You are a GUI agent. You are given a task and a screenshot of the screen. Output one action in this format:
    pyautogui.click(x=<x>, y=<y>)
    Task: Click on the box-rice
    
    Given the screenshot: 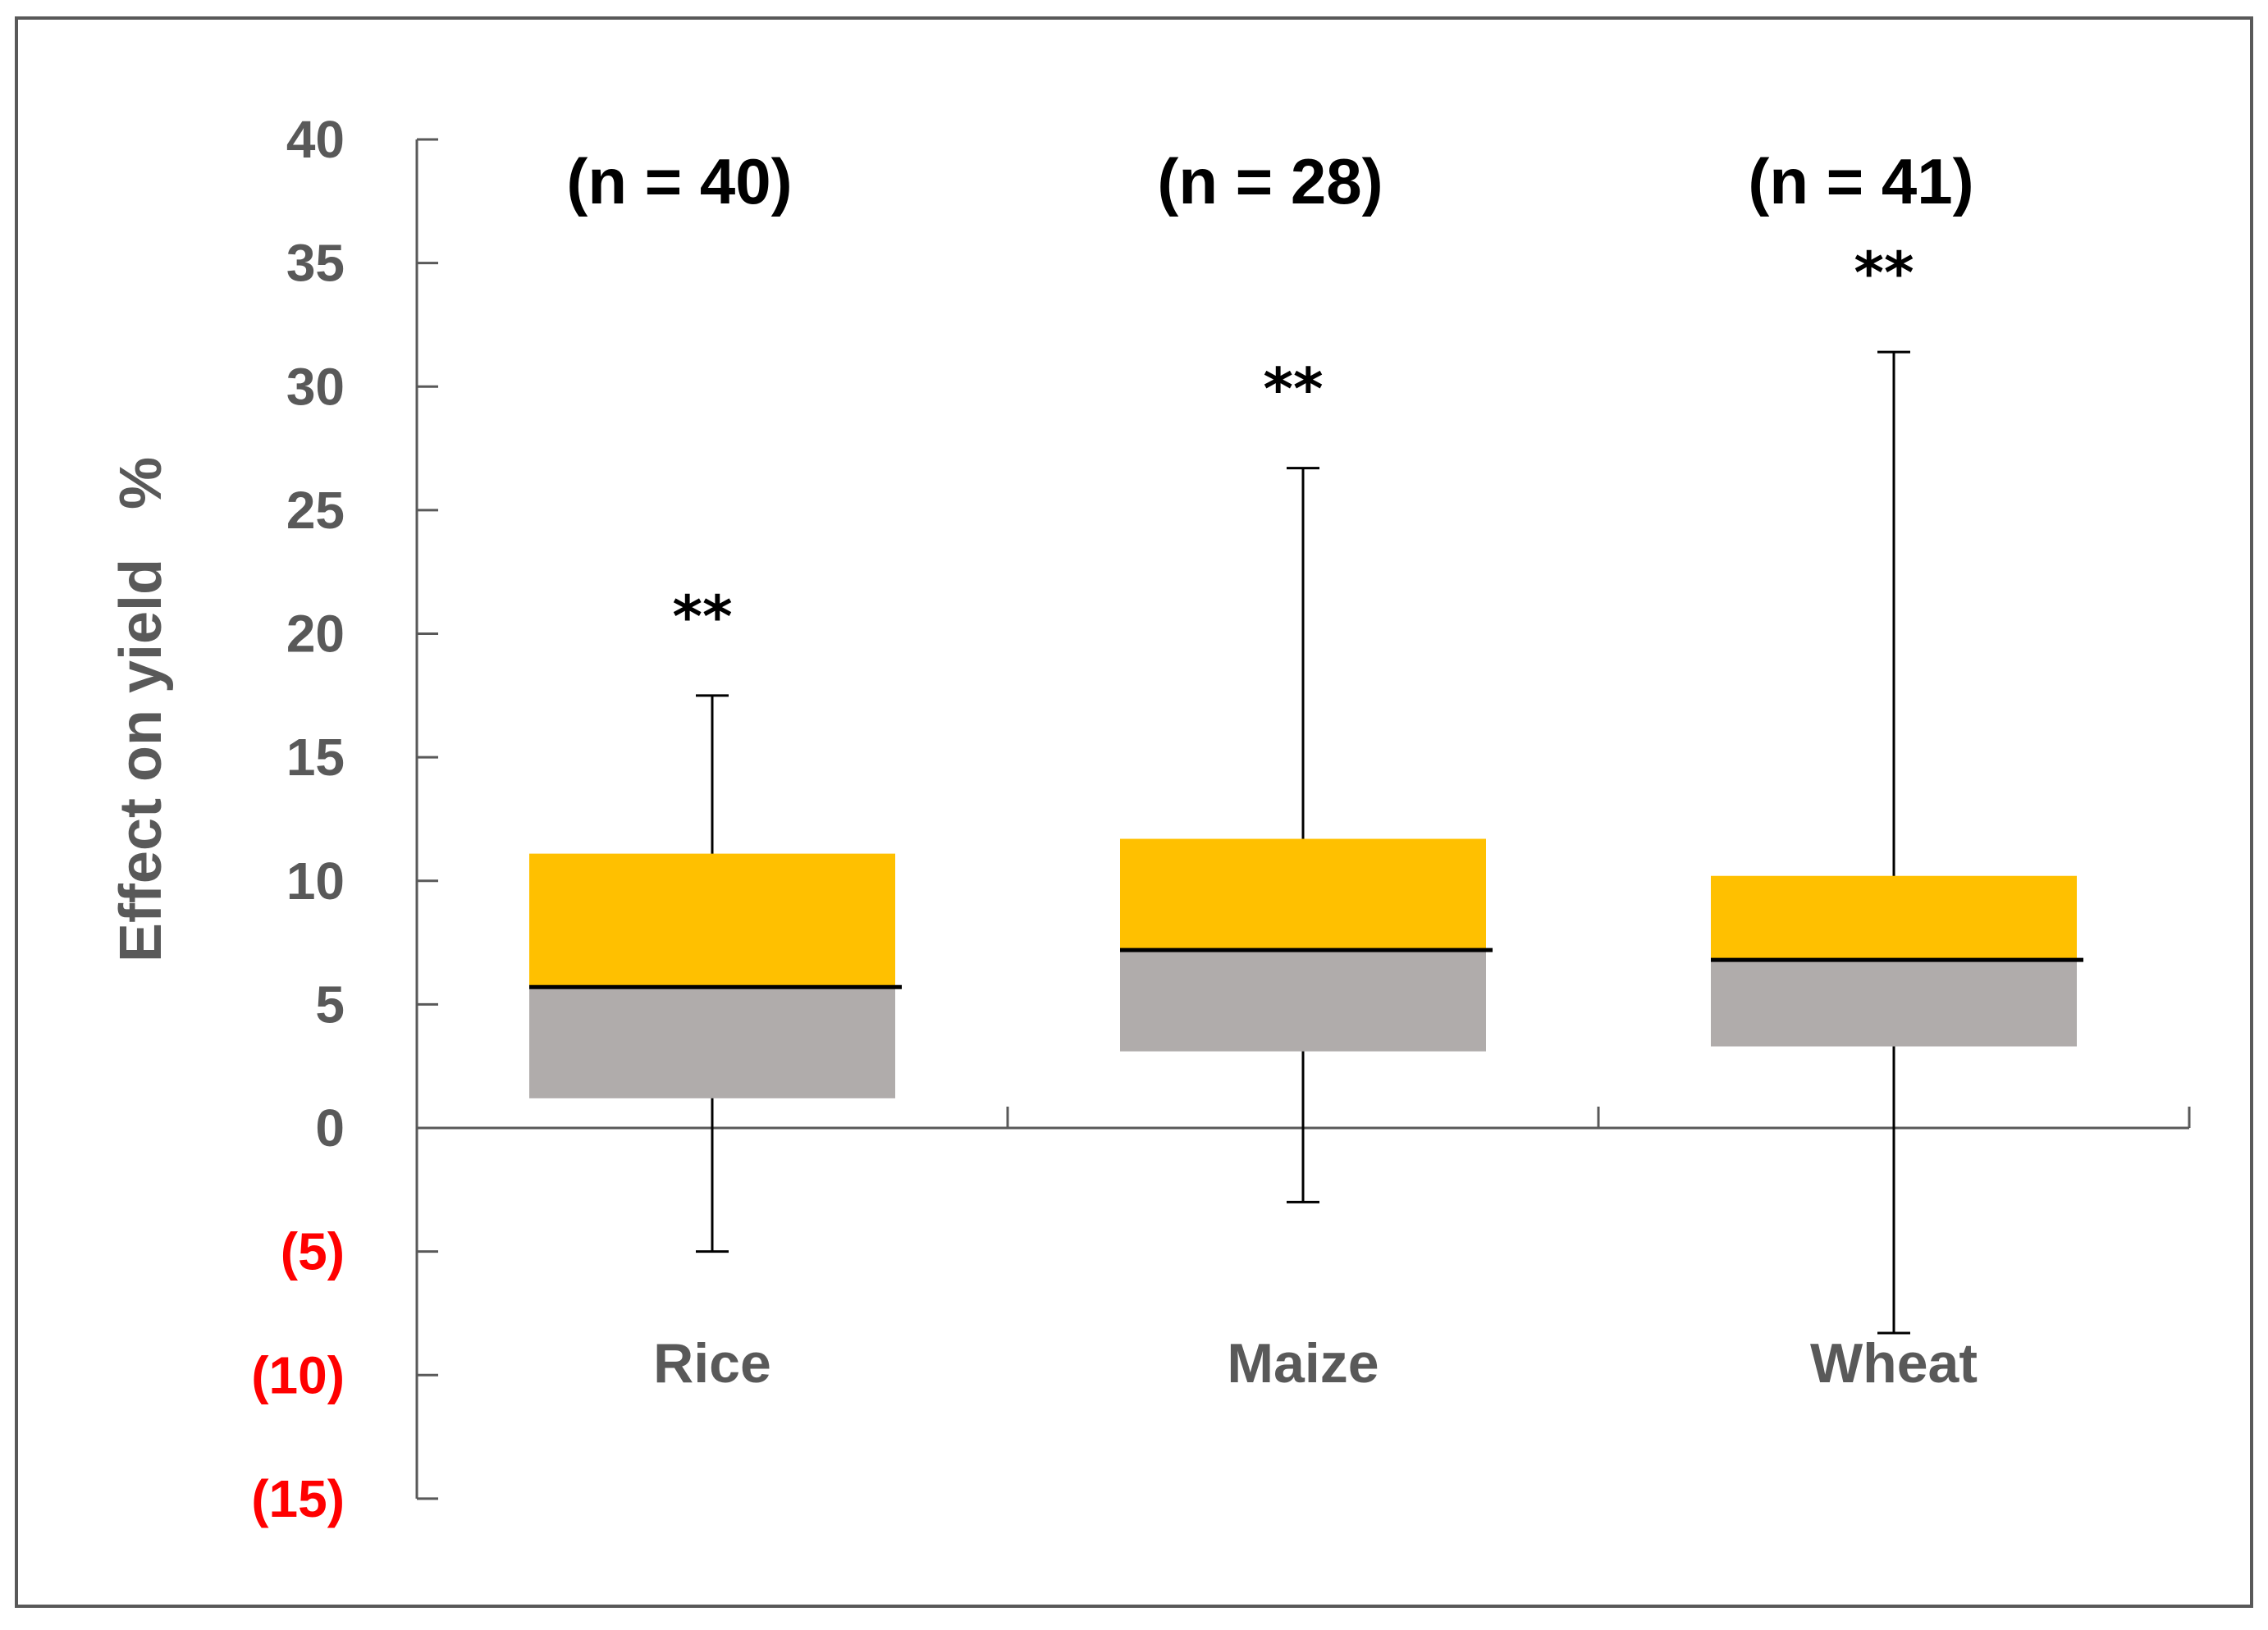 What is the action you would take?
    pyautogui.click(x=715, y=973)
    